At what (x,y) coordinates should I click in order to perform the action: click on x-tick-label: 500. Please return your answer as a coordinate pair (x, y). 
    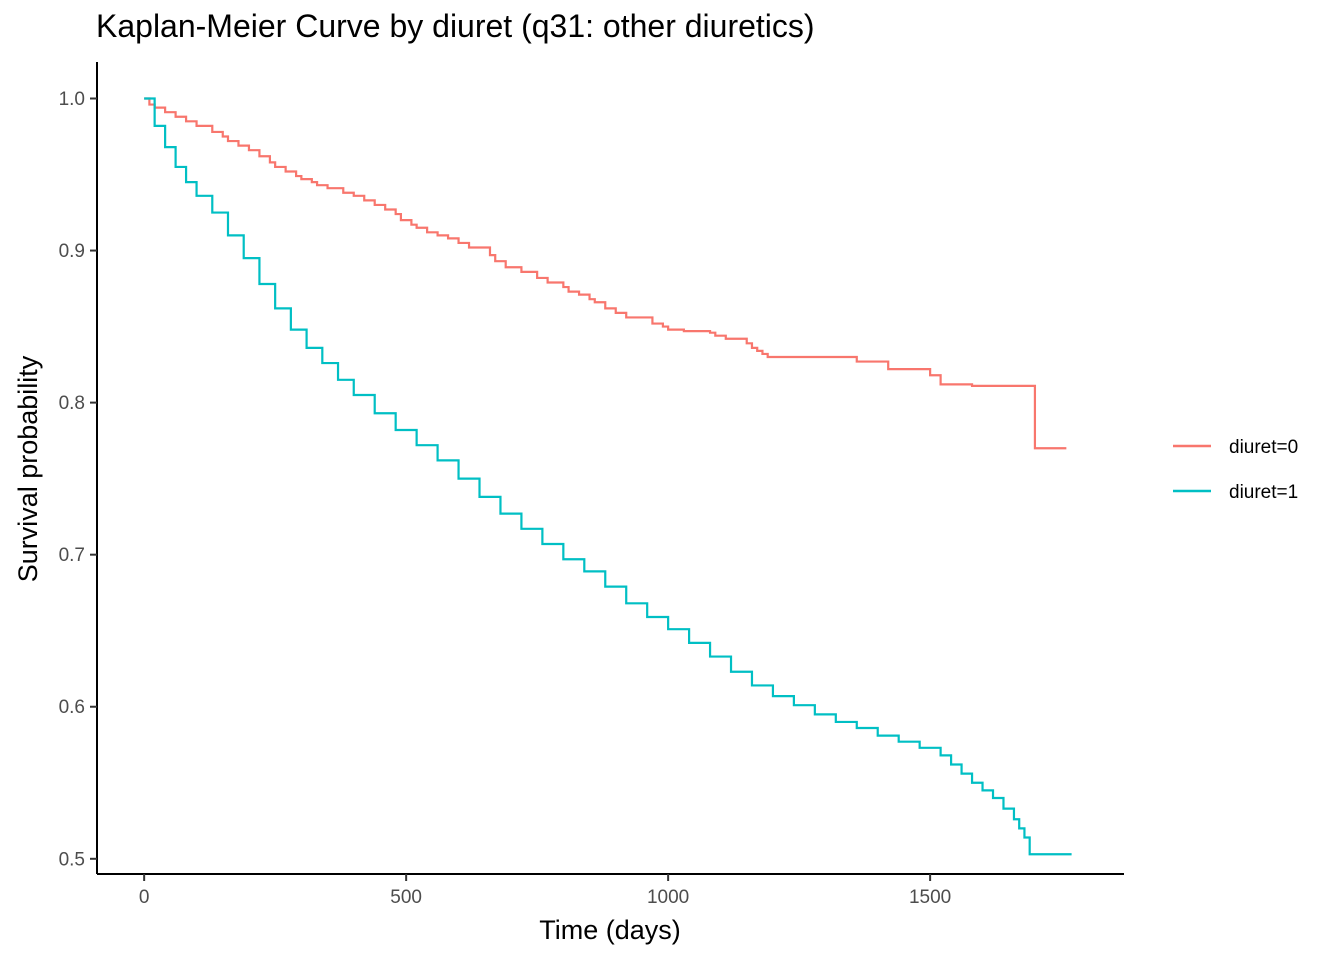
    Looking at the image, I should click on (406, 897).